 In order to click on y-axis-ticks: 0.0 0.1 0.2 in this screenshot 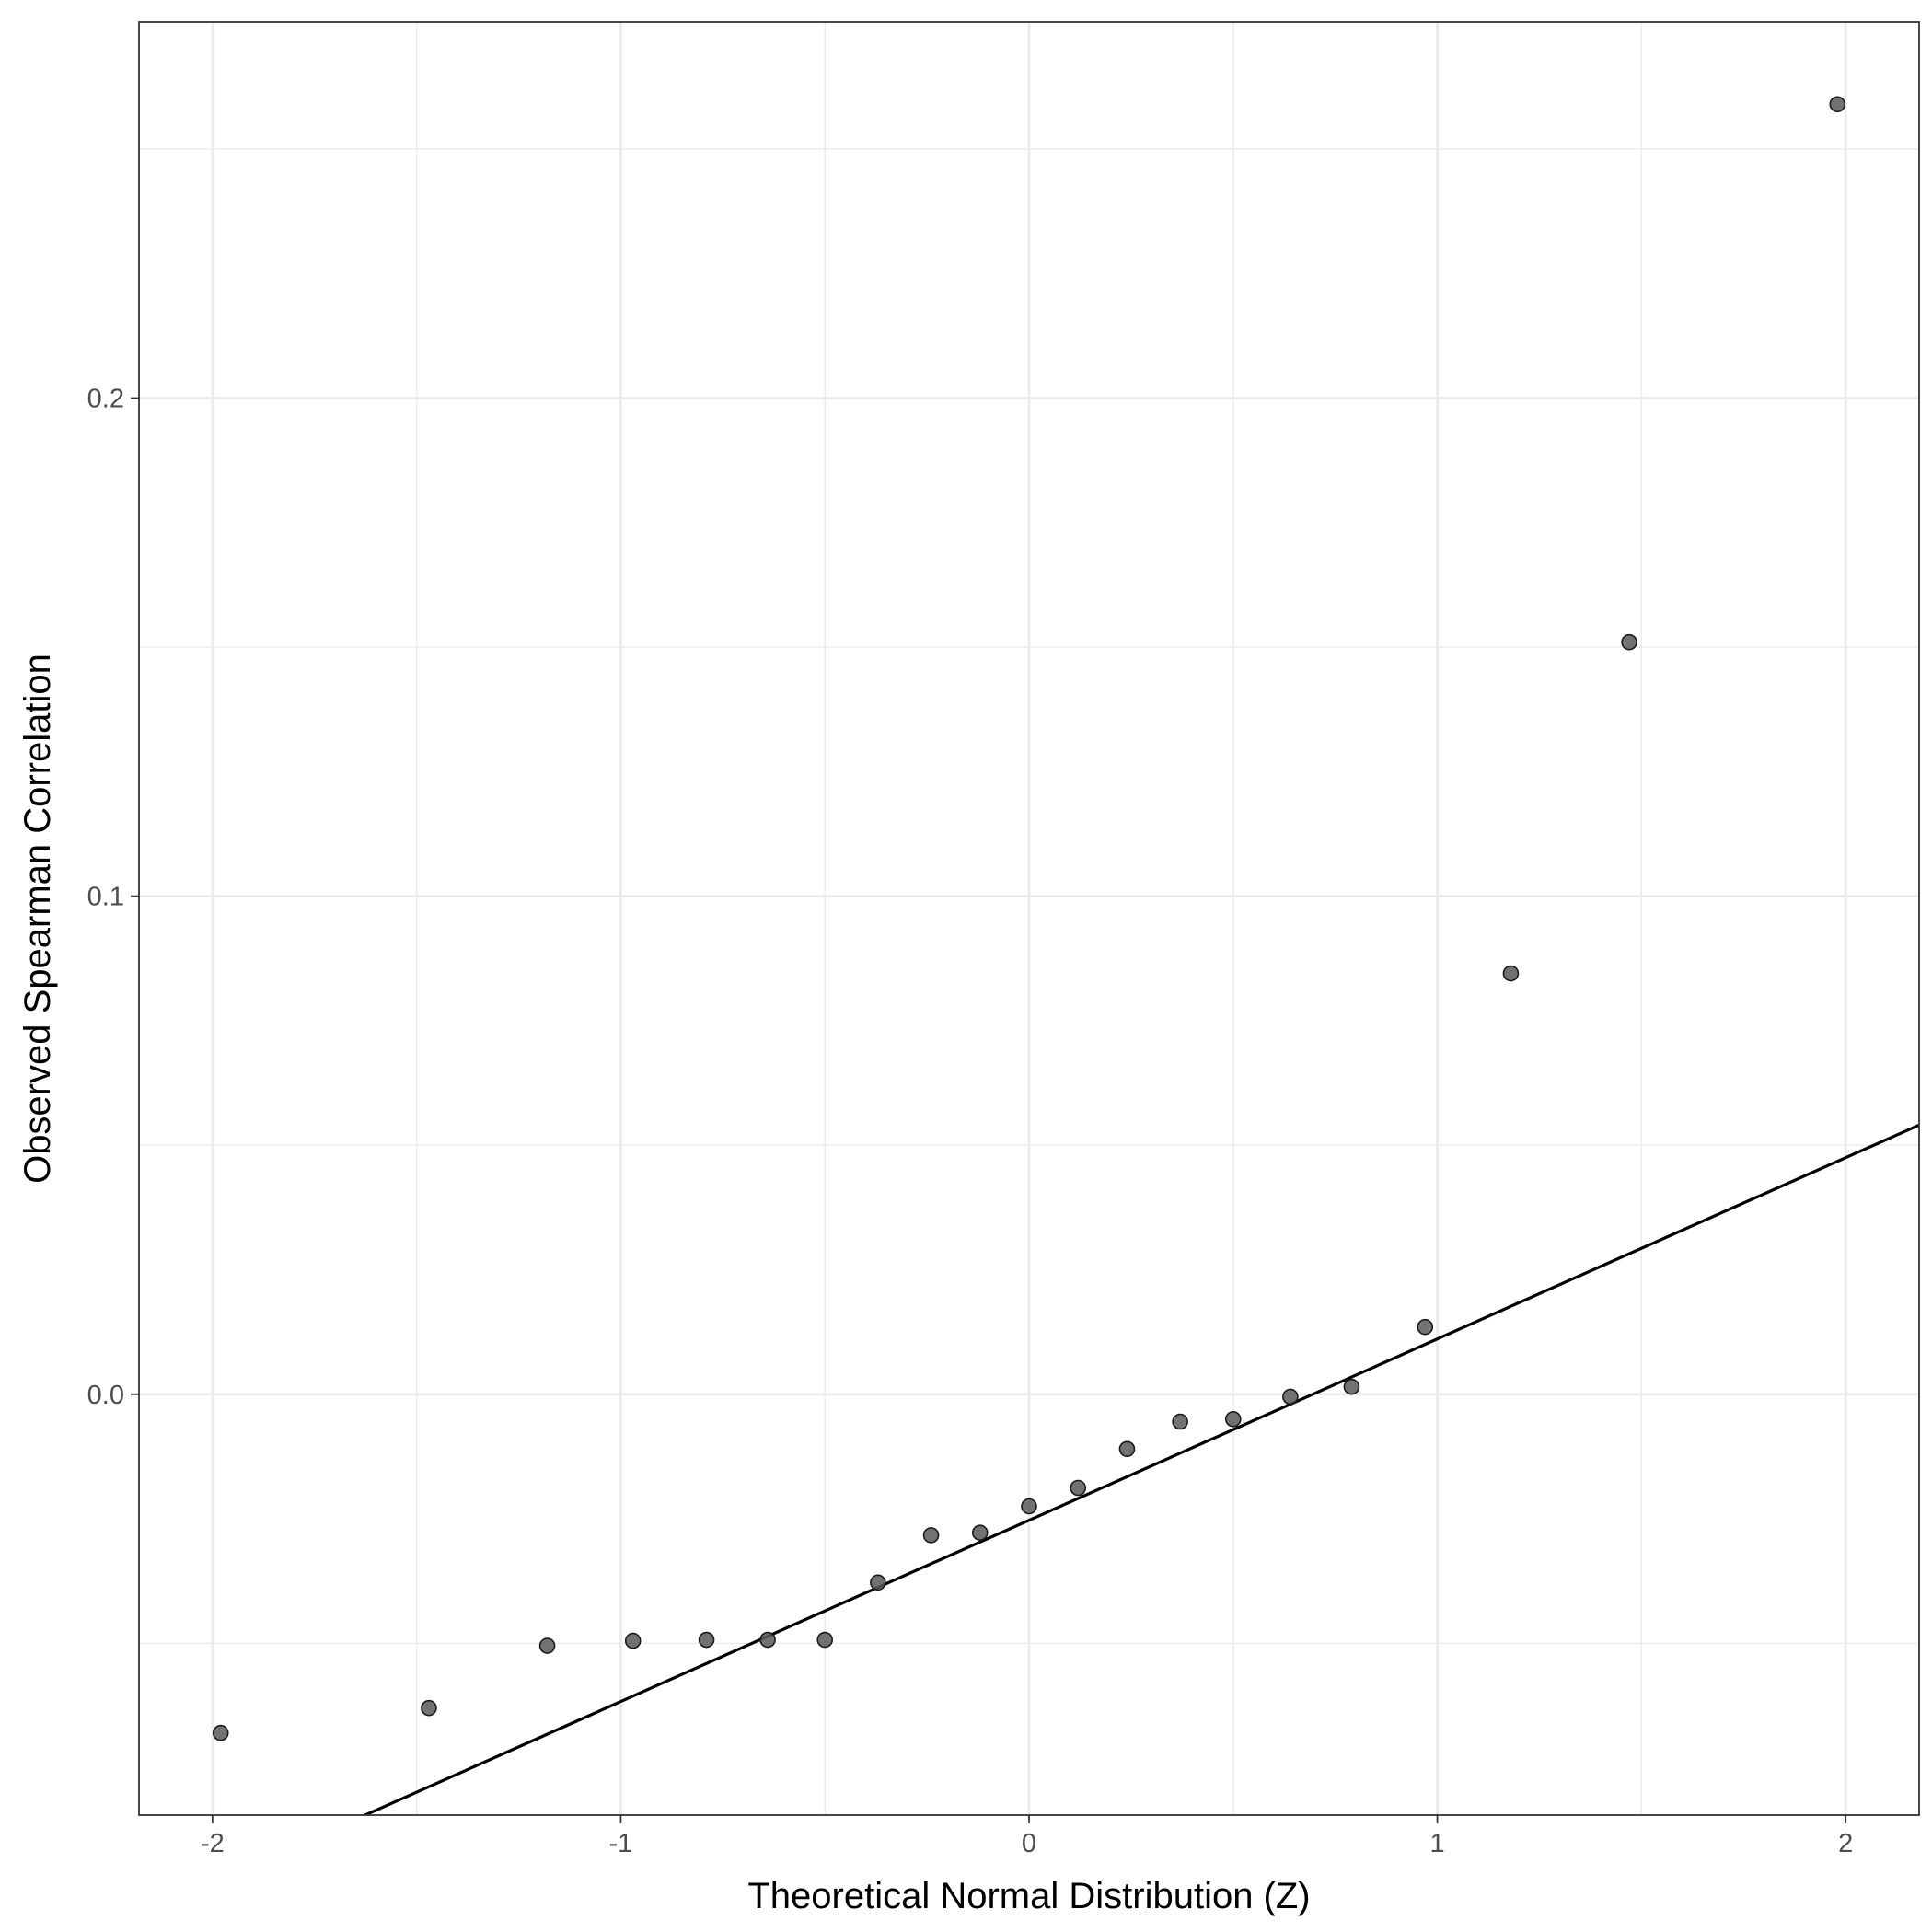, I will do `click(113, 898)`.